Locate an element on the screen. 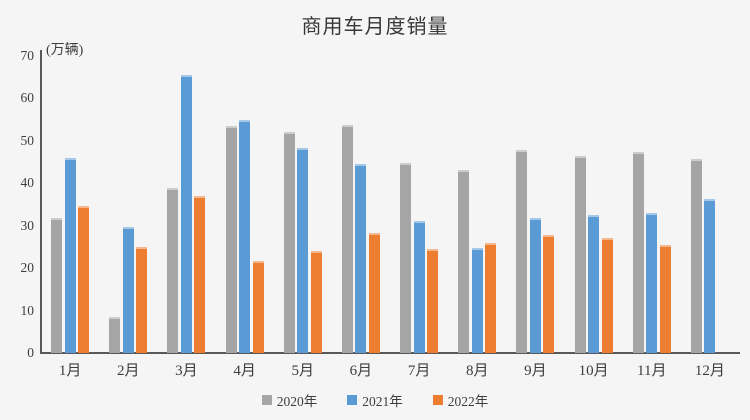 The width and height of the screenshot is (750, 420). bar-2021年-5月 is located at coordinates (303, 250).